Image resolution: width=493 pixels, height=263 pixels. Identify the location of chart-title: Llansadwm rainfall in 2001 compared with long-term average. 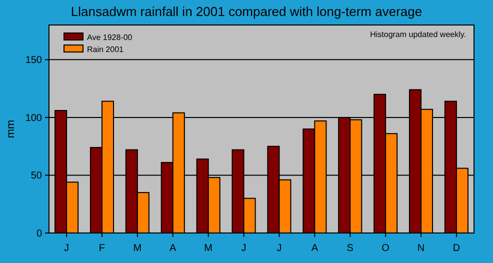
(246, 11).